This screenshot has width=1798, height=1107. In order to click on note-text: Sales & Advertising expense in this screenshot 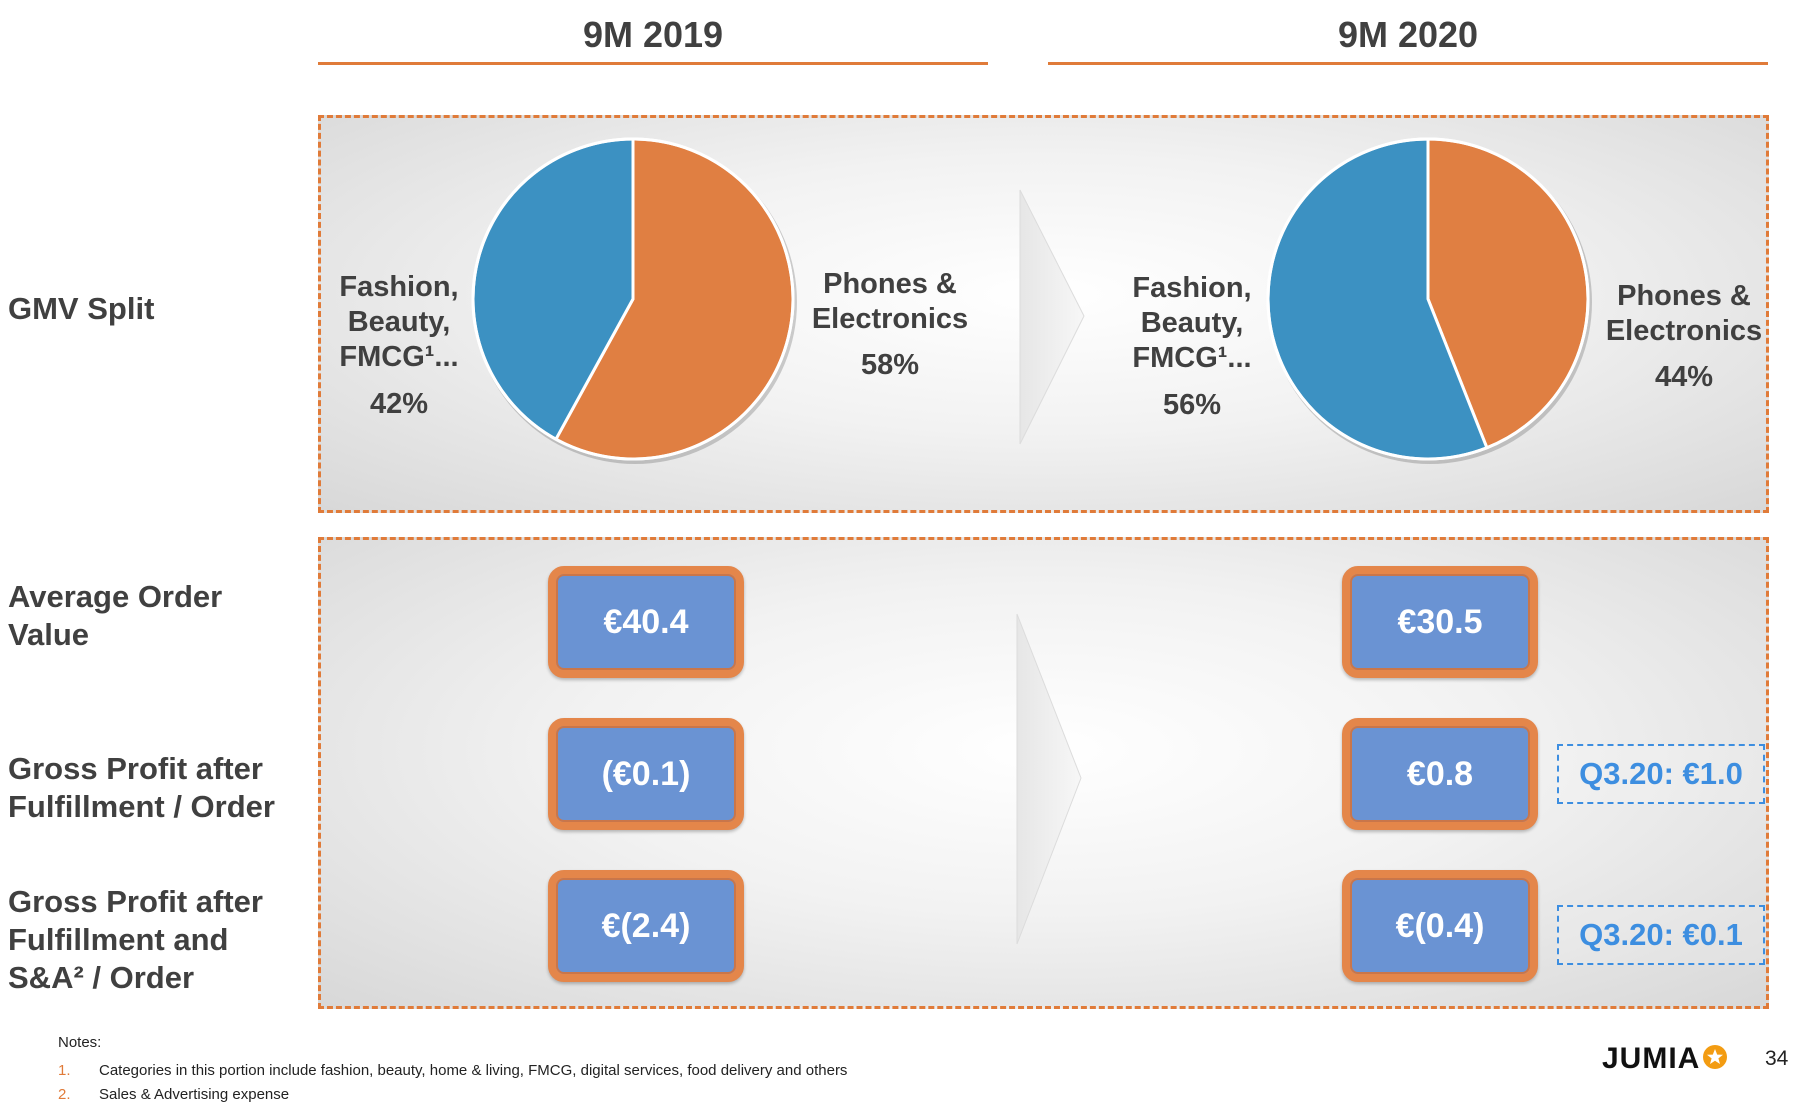, I will do `click(194, 1094)`.